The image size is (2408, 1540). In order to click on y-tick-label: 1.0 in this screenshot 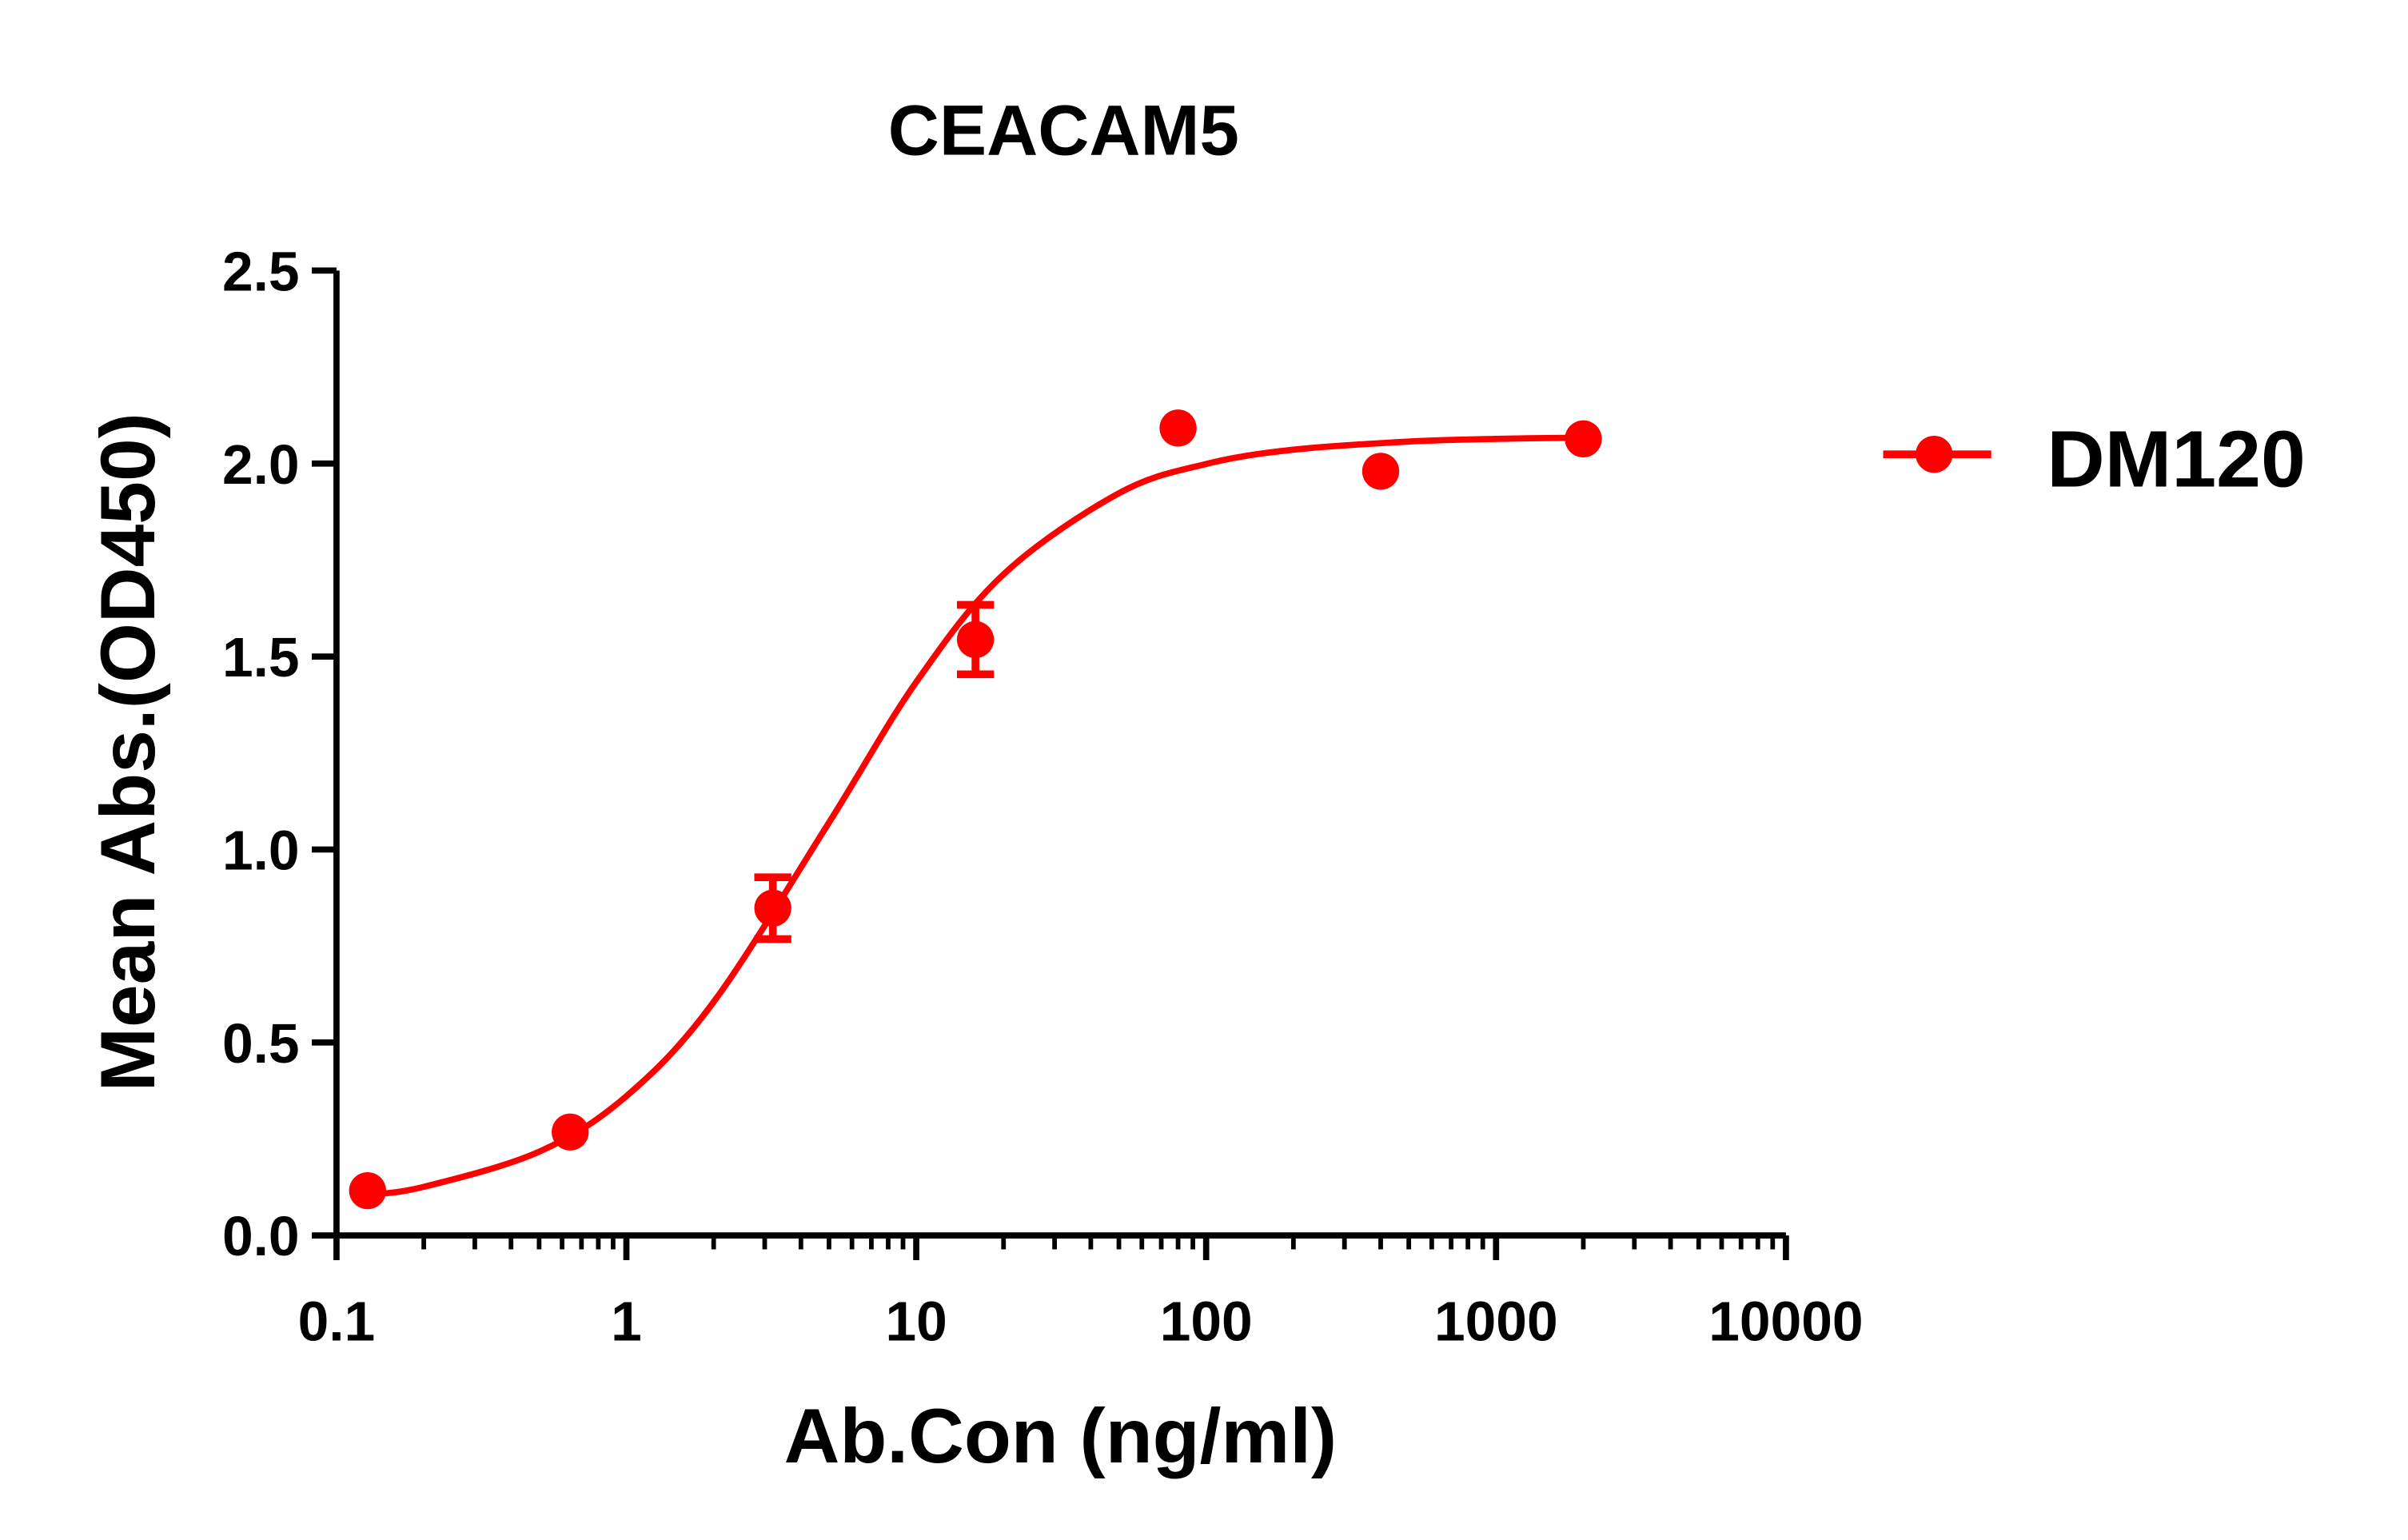, I will do `click(261, 851)`.